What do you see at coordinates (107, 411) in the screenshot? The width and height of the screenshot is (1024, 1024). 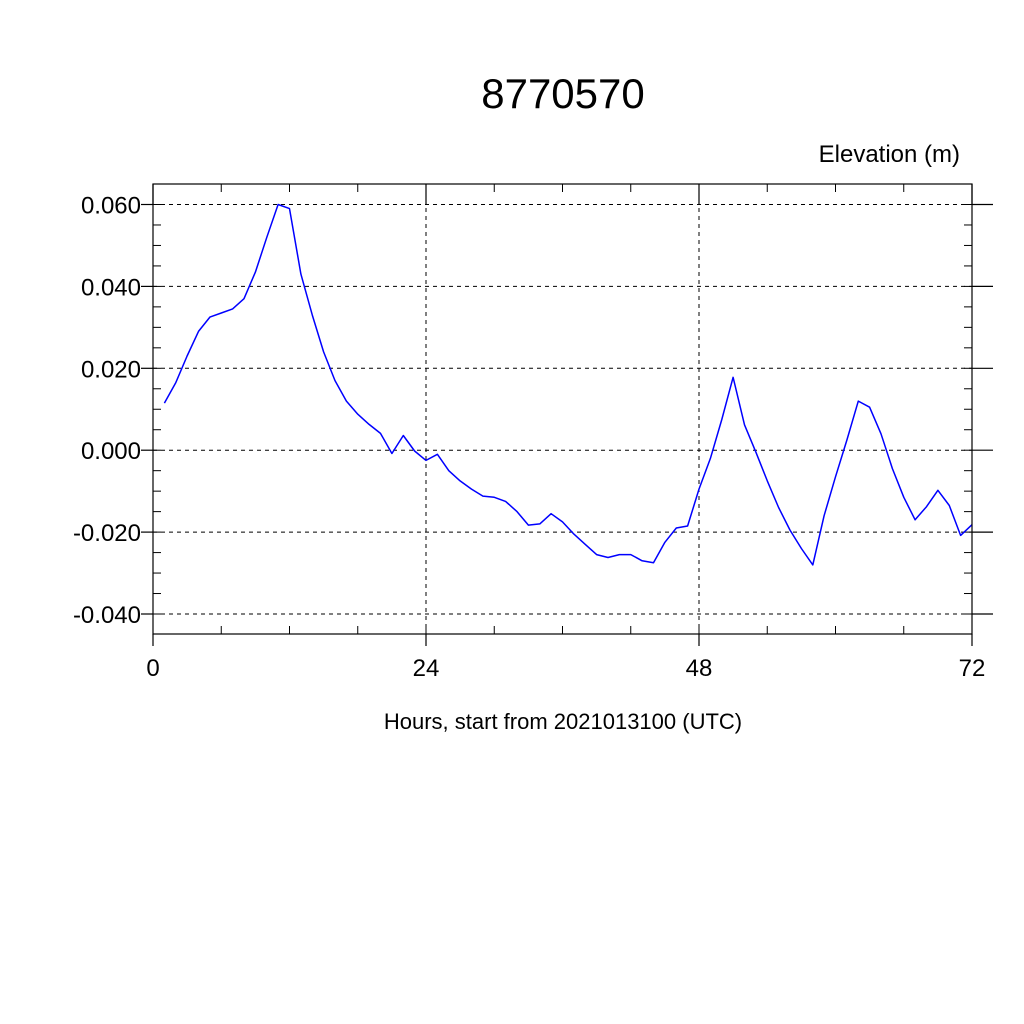 I see `y-tick-labels: -0.040 -0.020 0.000 0.020 0.040 0.060` at bounding box center [107, 411].